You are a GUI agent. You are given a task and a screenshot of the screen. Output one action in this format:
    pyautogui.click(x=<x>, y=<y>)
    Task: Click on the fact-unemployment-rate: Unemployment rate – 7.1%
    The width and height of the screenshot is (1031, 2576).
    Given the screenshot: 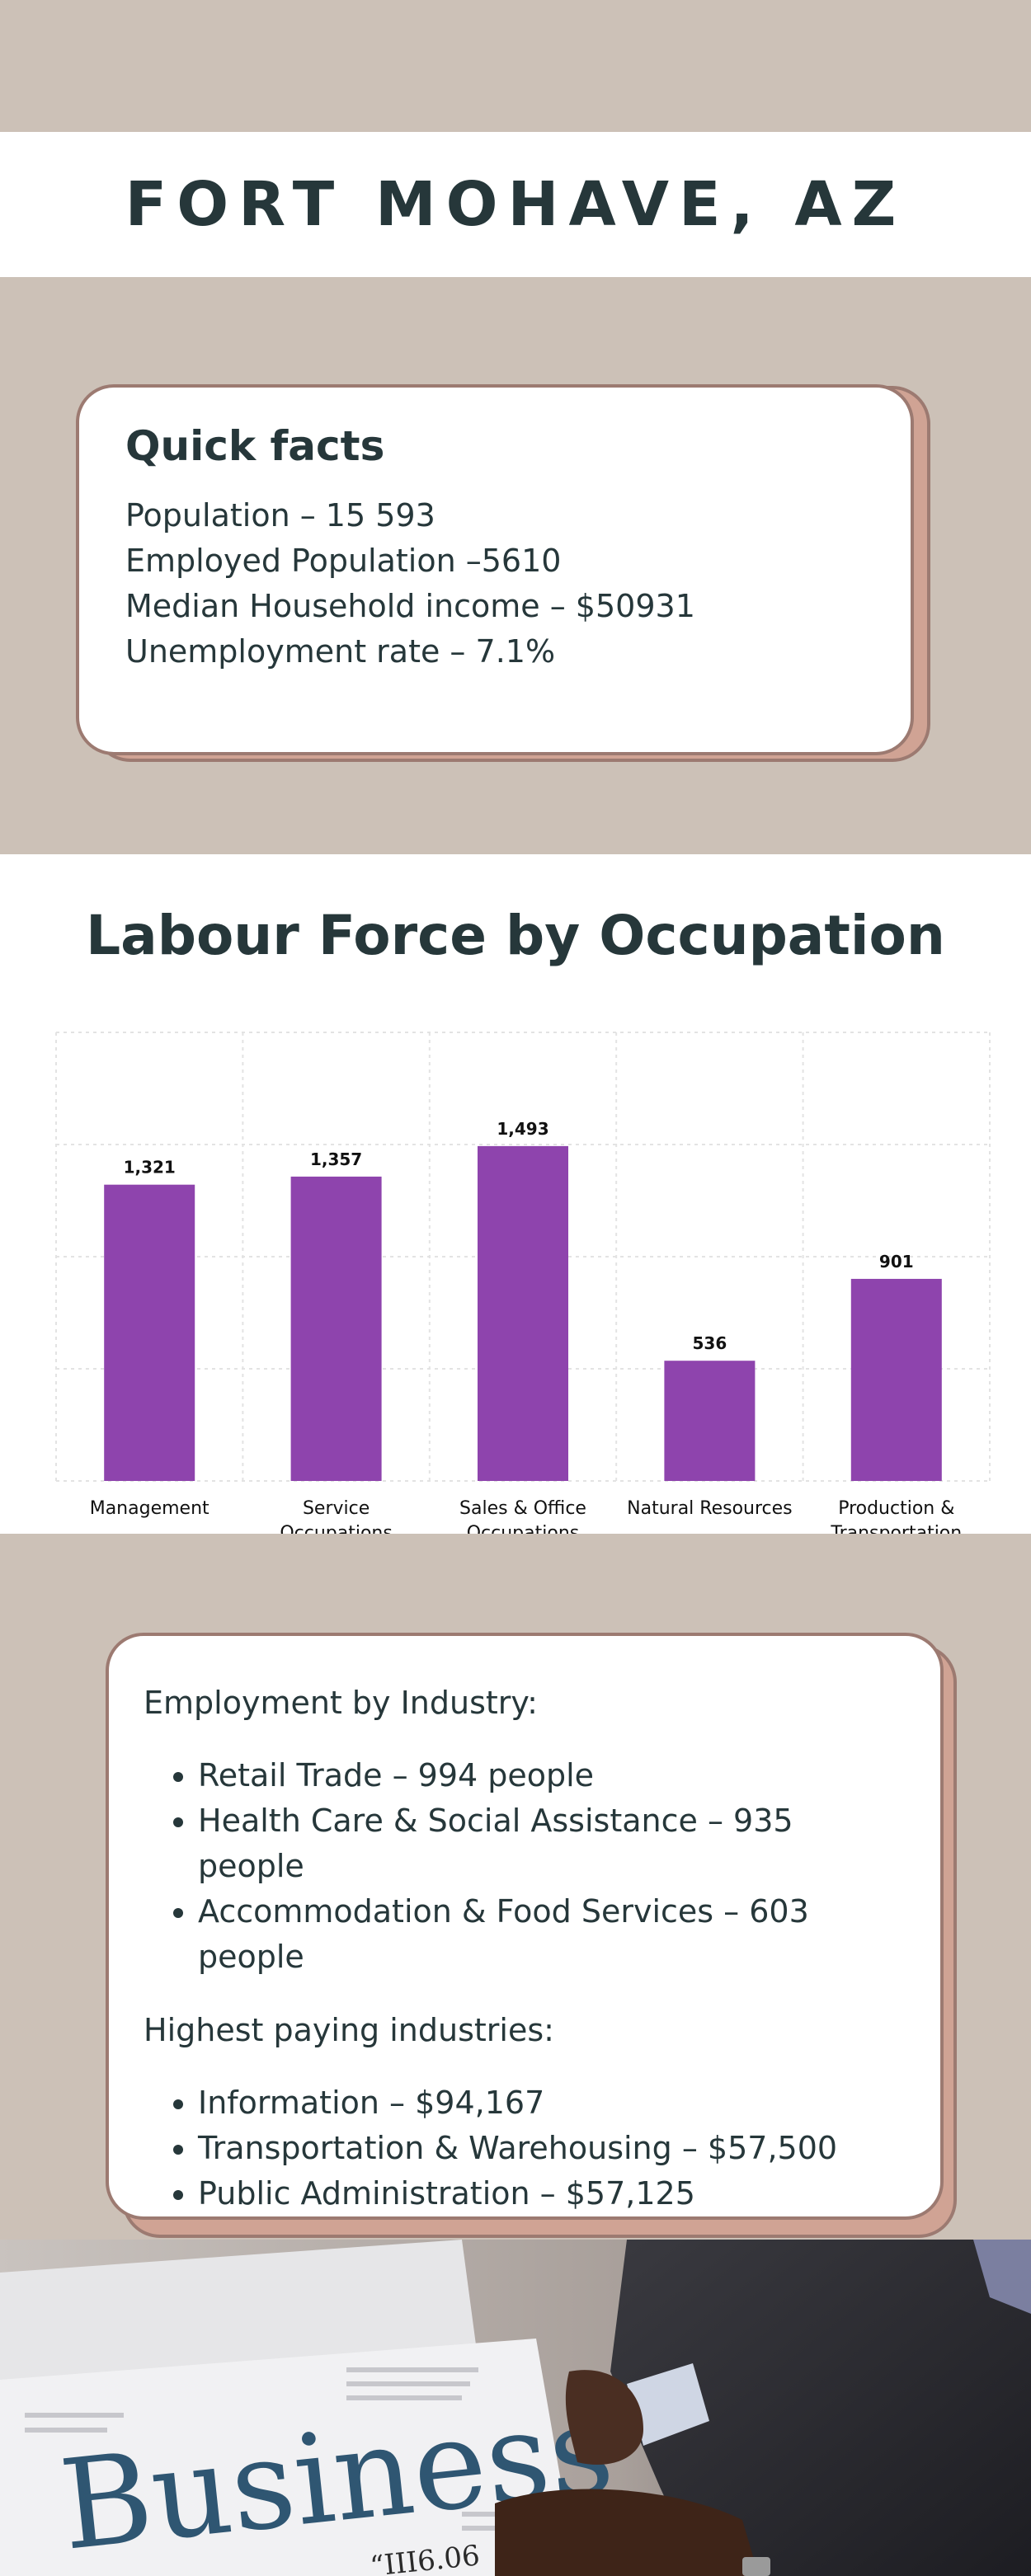 What is the action you would take?
    pyautogui.click(x=340, y=651)
    